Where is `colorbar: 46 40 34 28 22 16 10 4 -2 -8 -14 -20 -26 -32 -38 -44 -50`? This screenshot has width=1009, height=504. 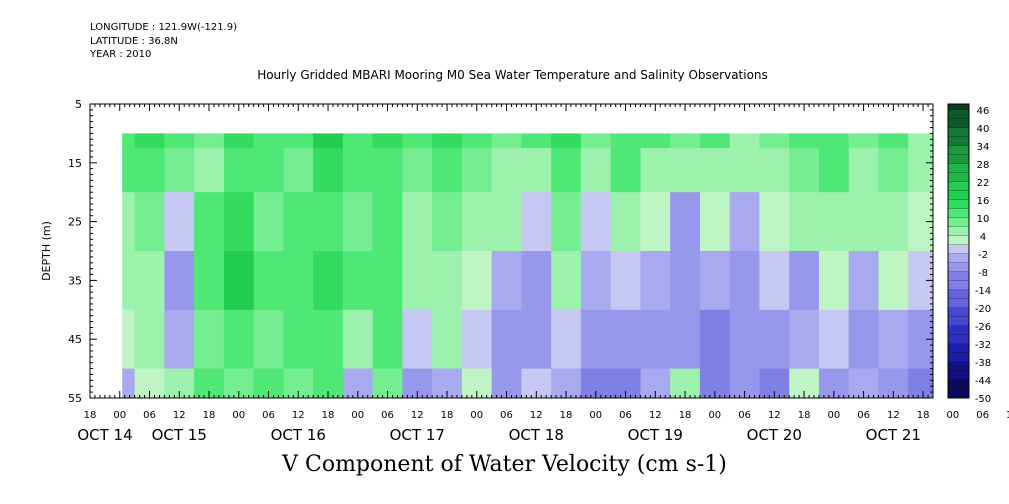 colorbar: 46 40 34 28 22 16 10 4 -2 -8 -14 -20 -26 -32 -38 -44 -50 is located at coordinates (969, 254).